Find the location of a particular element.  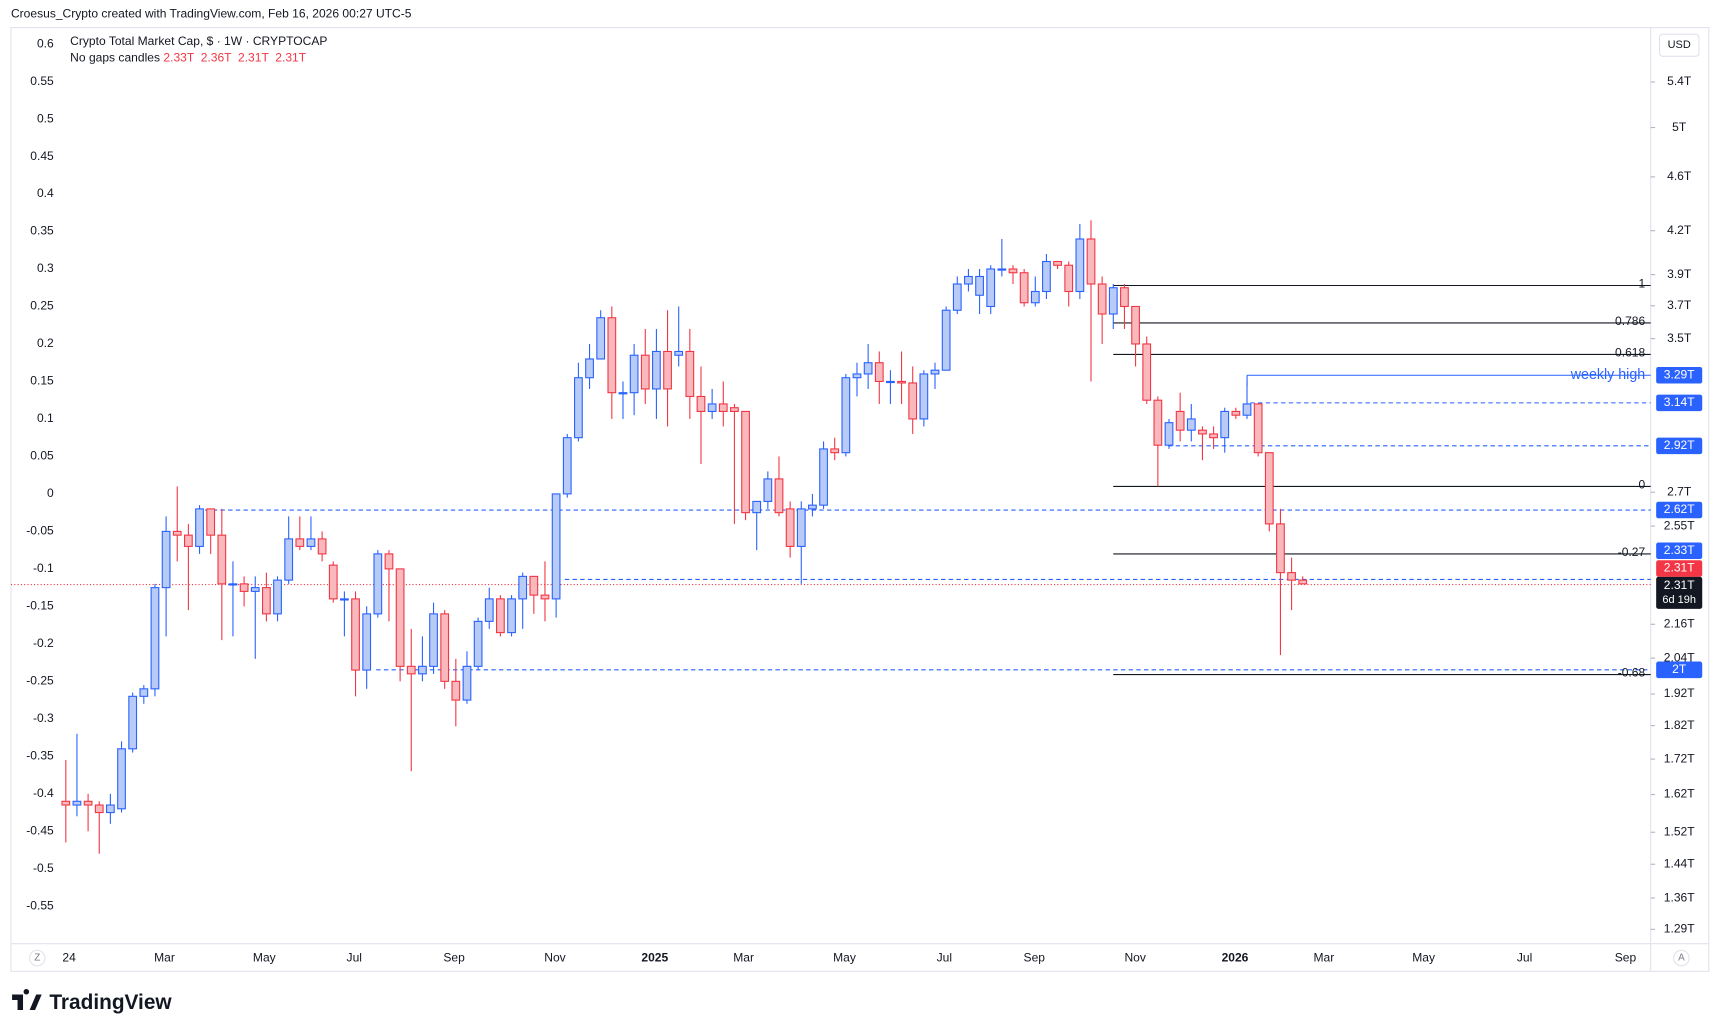

x-tick-label: May is located at coordinates (845, 957).